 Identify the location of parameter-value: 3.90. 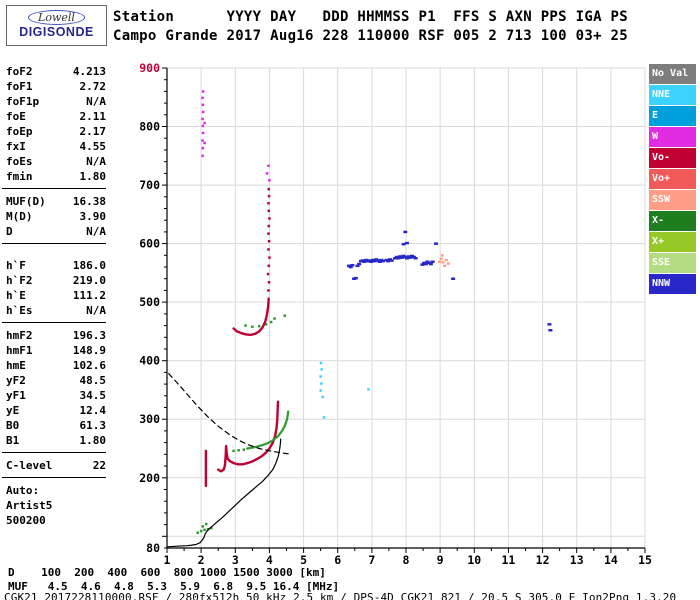
(93, 216).